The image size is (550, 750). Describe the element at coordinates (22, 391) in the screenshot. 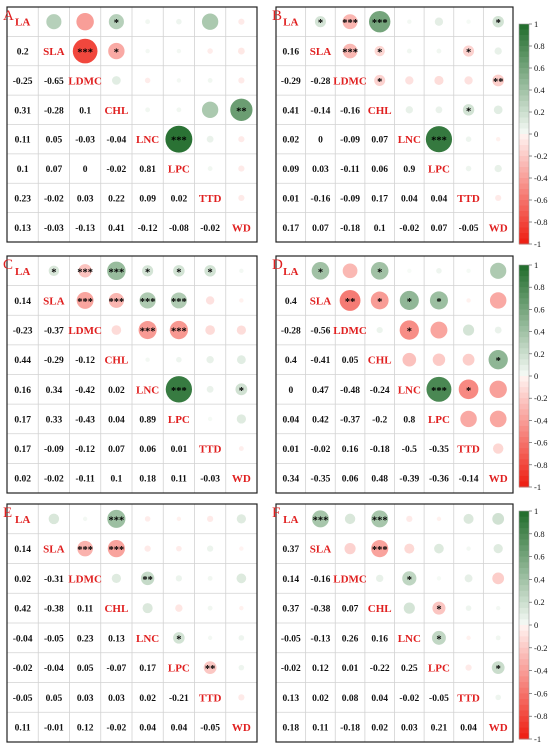

I see `coefficient-label: 0.16` at that location.